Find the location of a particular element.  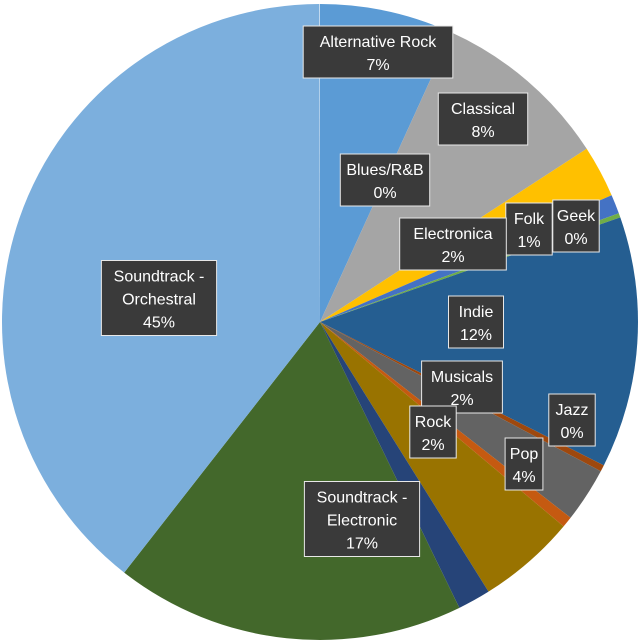

data-label-folk: Folk 1% is located at coordinates (529, 229).